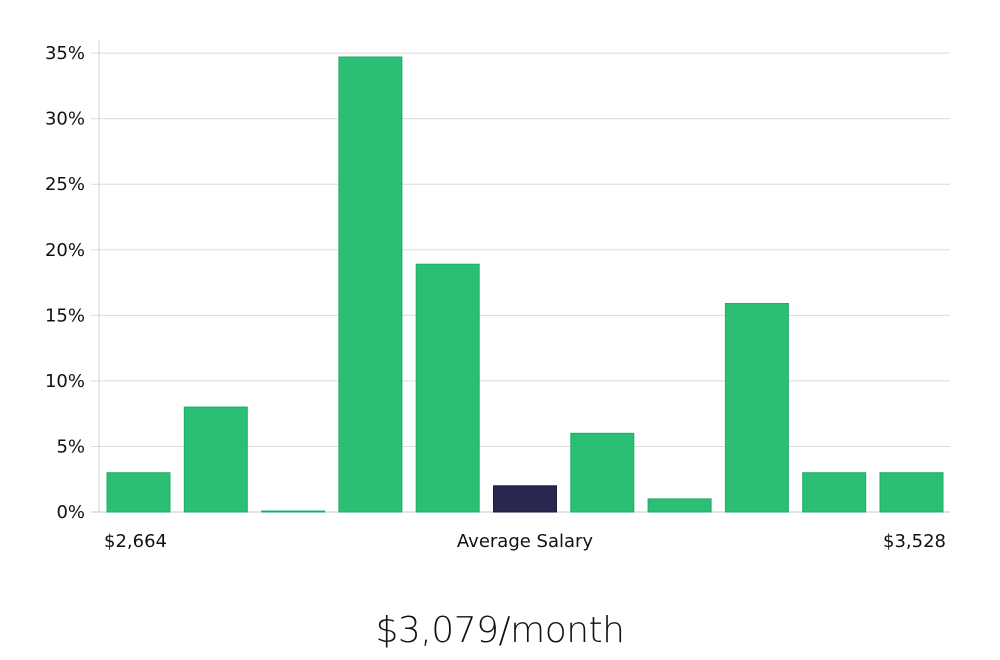  I want to click on average-salary-headline: $3,079/month, so click(500, 630).